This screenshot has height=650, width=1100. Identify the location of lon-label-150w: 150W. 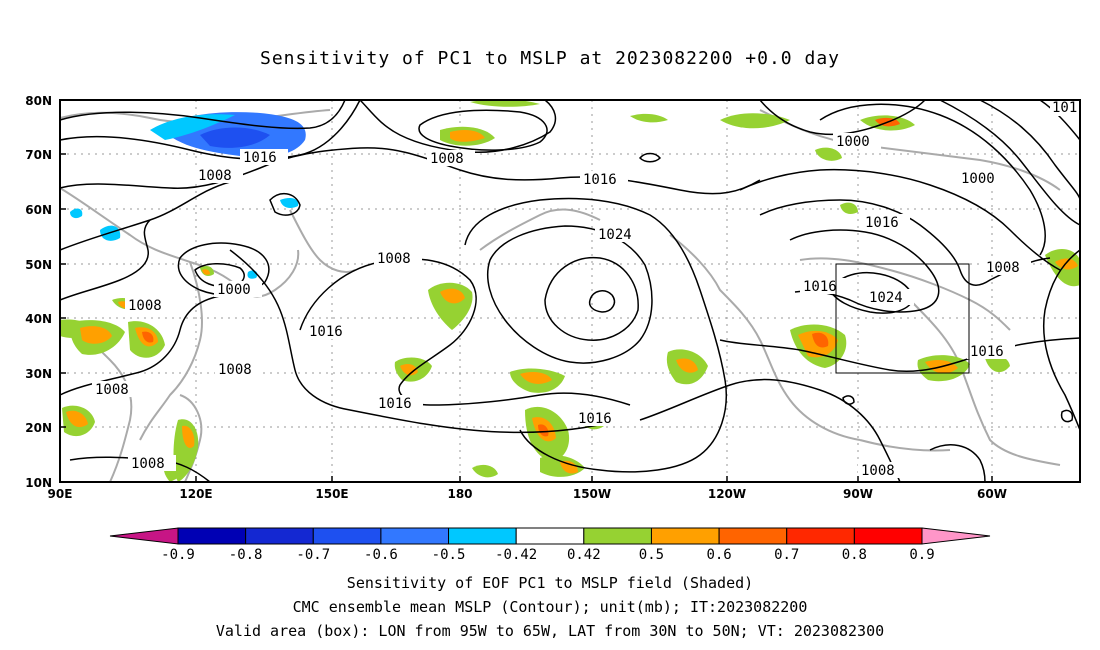
(592, 494).